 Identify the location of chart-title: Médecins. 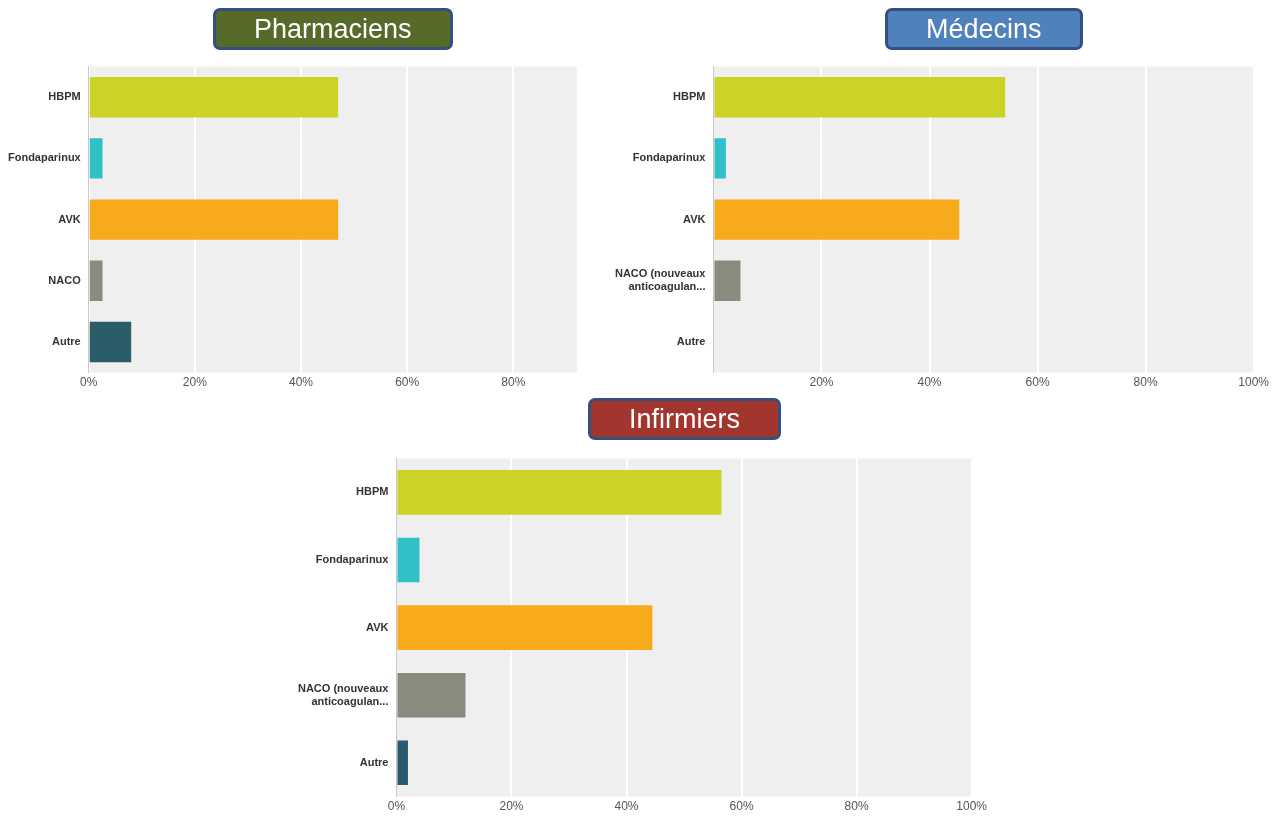
(984, 29).